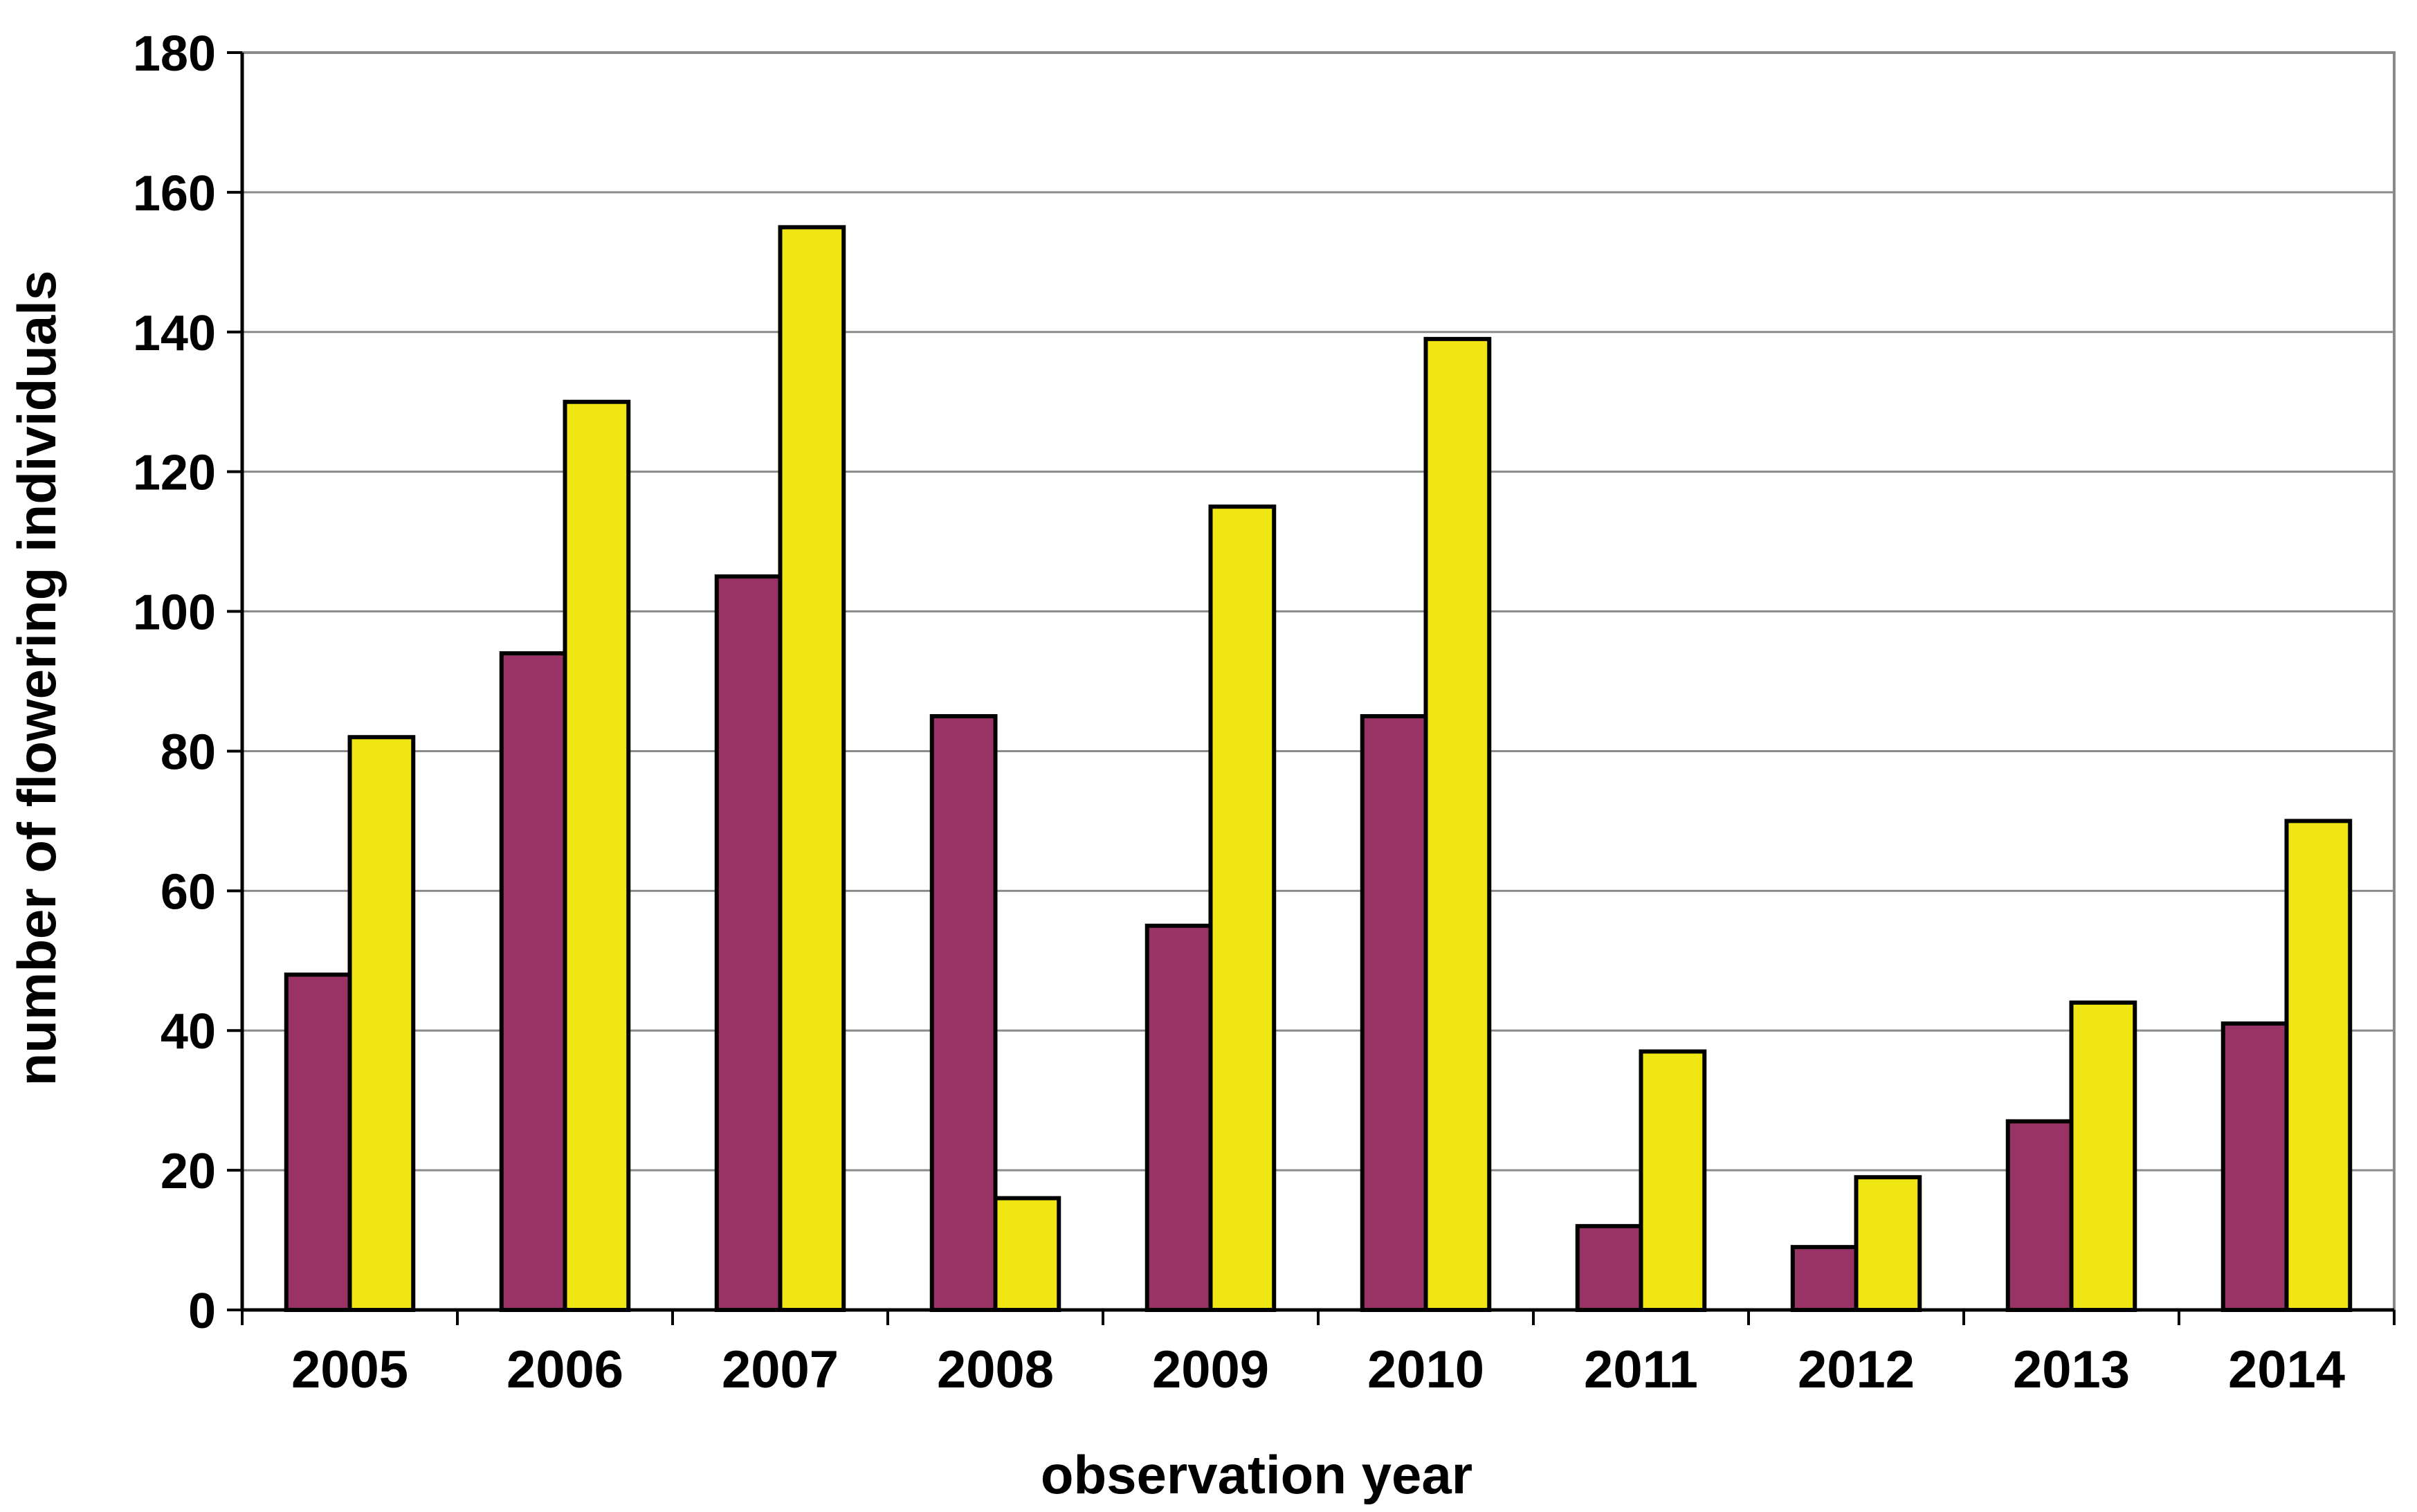 This screenshot has height=1512, width=2417. What do you see at coordinates (175, 613) in the screenshot?
I see `y-tick-label: 100` at bounding box center [175, 613].